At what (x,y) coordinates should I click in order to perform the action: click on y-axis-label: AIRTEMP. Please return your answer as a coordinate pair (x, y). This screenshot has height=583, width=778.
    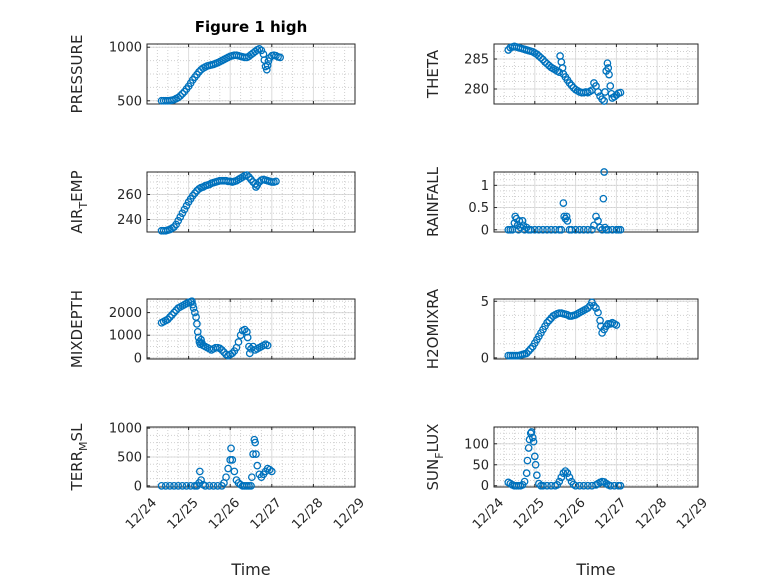
    Looking at the image, I should click on (79, 201).